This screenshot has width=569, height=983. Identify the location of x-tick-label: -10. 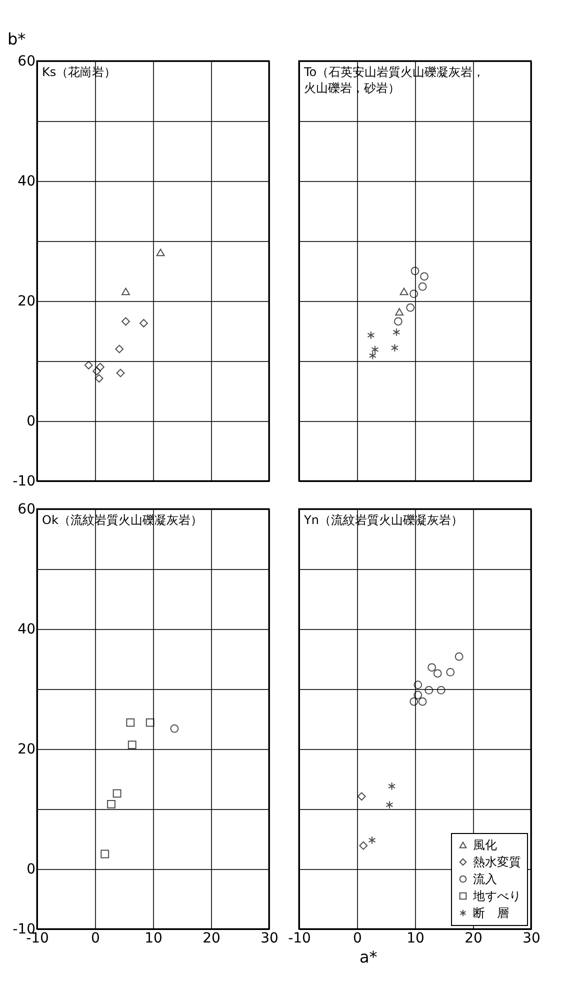
(299, 938).